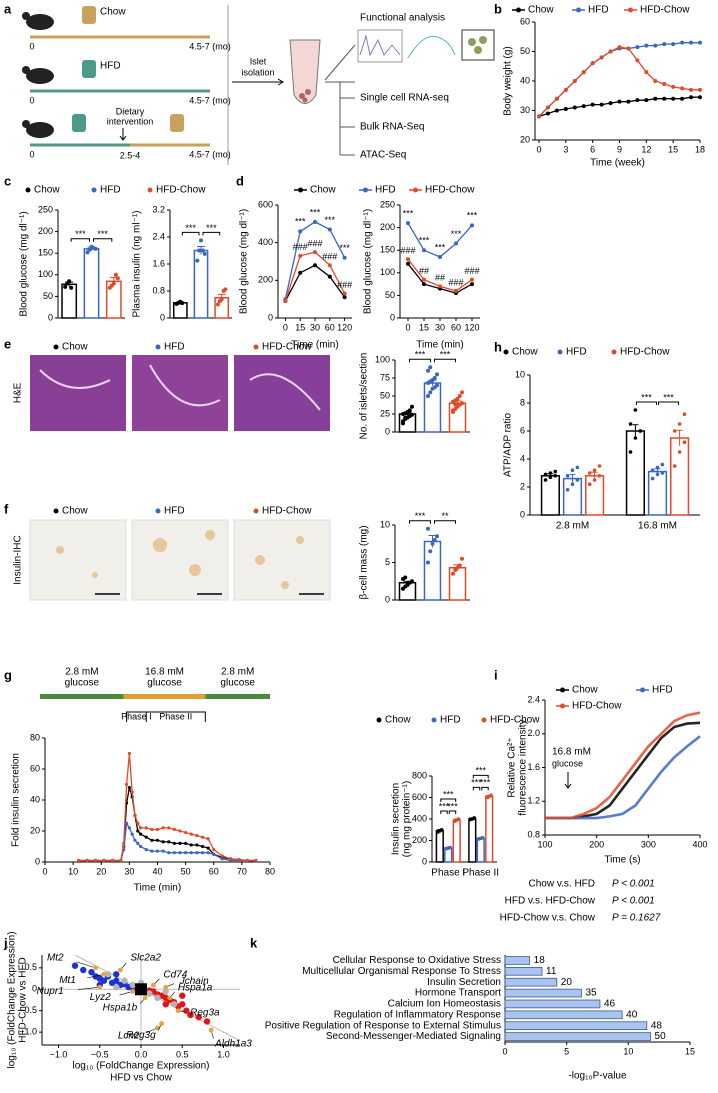 This screenshot has width=718, height=1093. Describe the element at coordinates (89, 988) in the screenshot. I see `gene-leader` at that location.